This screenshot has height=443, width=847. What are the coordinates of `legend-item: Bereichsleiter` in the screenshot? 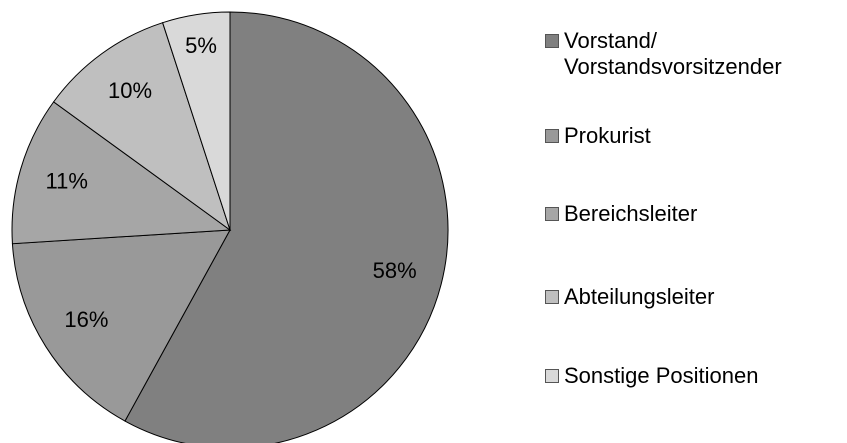 It's located at (695, 214).